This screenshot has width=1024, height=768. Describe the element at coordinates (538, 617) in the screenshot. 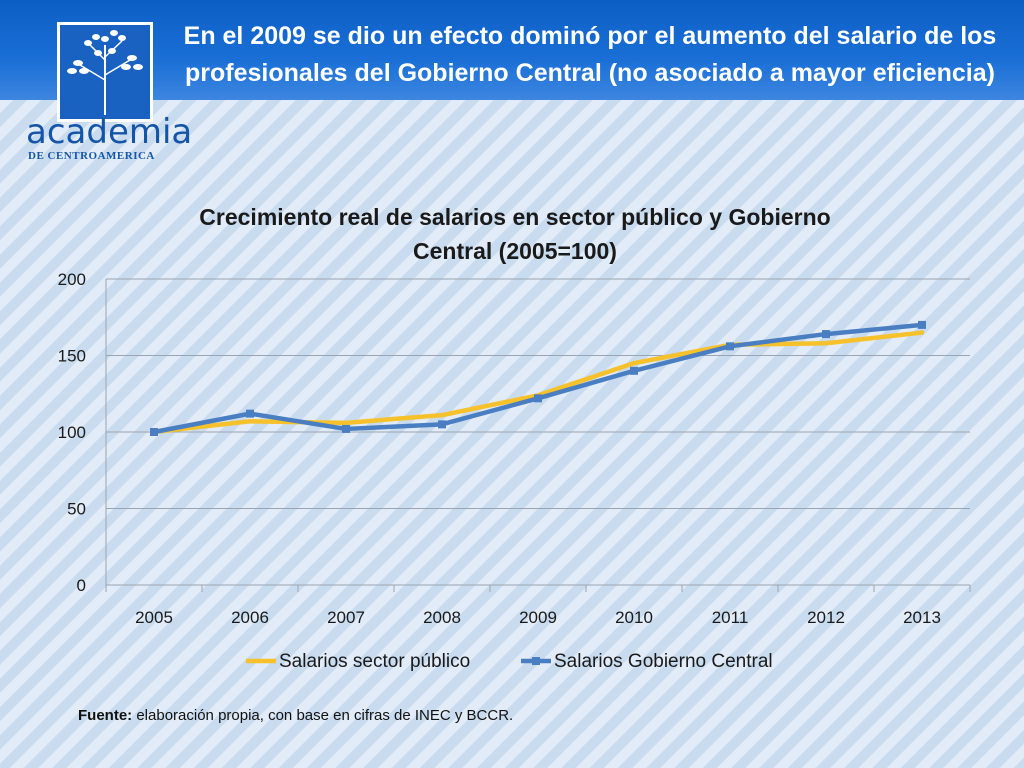

I see `x-tick-label: 2009` at that location.